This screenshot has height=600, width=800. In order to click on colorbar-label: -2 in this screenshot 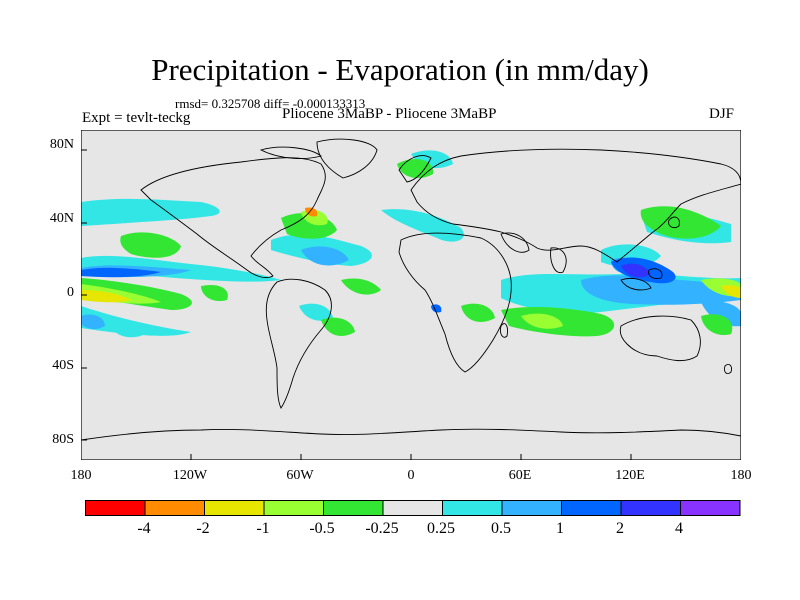, I will do `click(203, 528)`.